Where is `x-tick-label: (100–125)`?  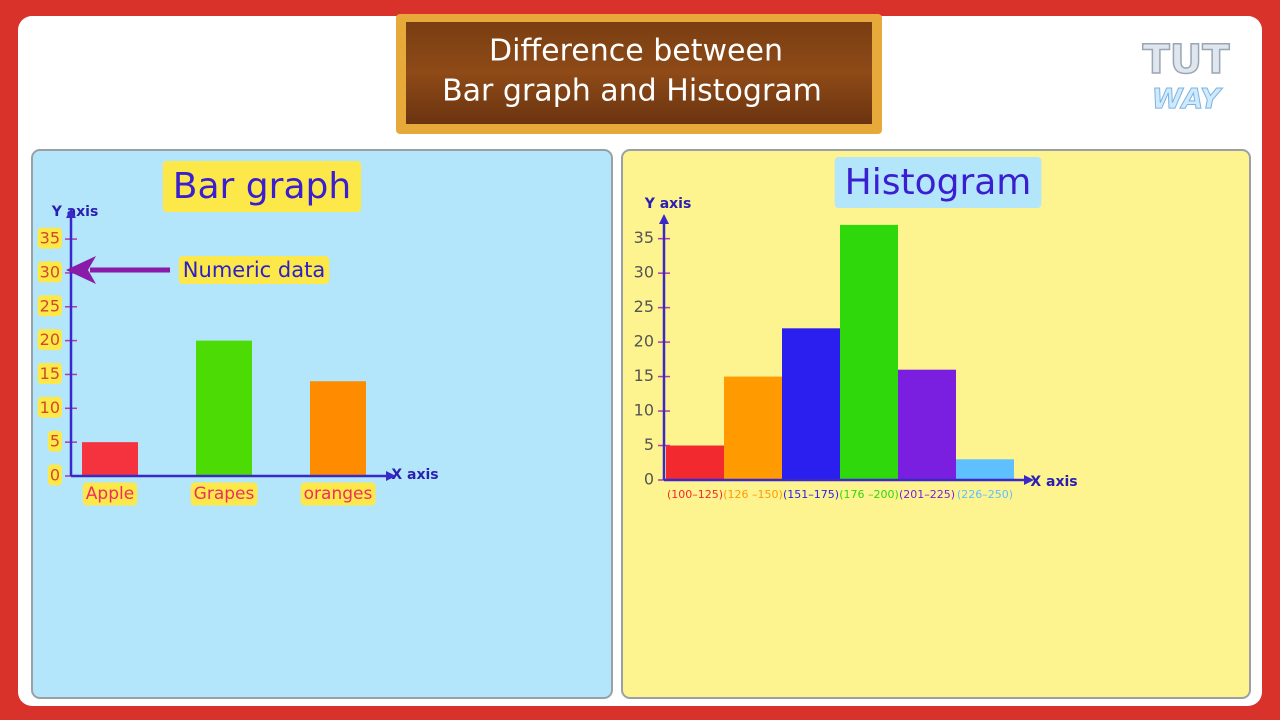 x-tick-label: (100–125) is located at coordinates (695, 494).